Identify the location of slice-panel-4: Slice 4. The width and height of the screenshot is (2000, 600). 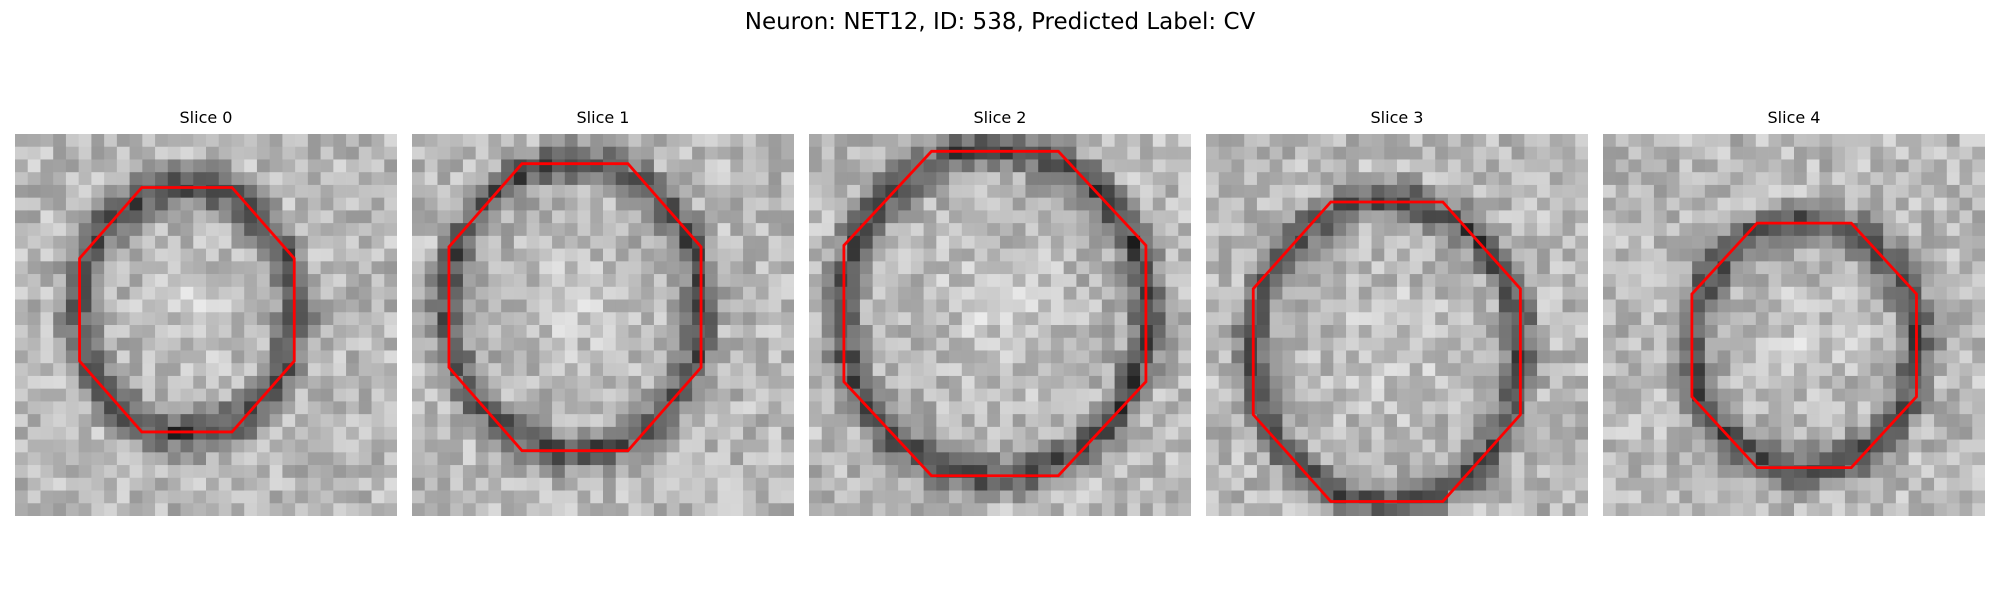
(1794, 312).